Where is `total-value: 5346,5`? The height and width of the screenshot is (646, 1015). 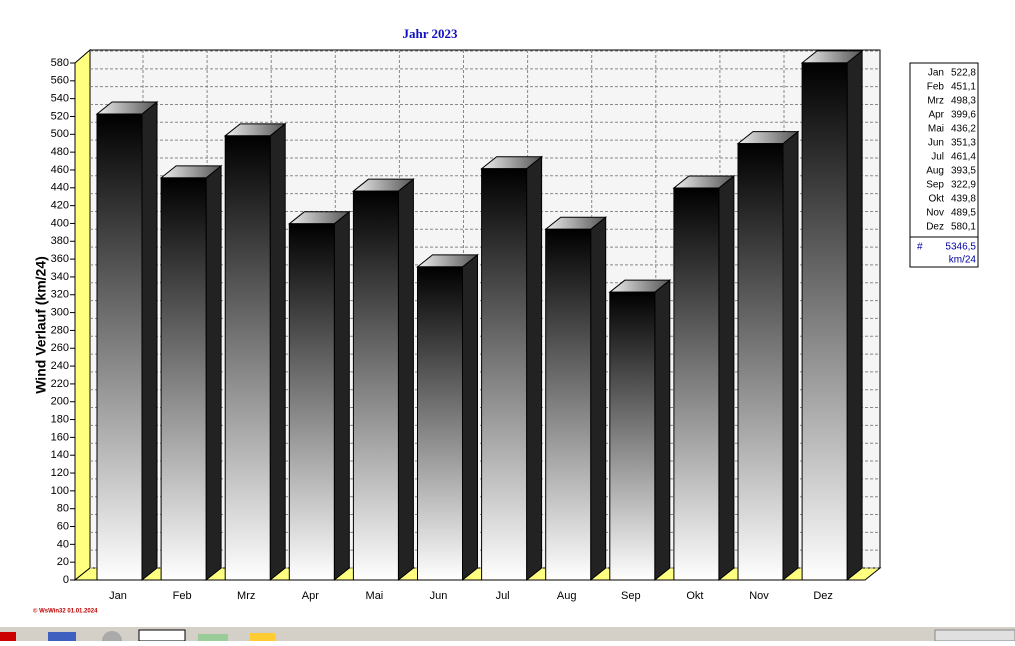 total-value: 5346,5 is located at coordinates (960, 247).